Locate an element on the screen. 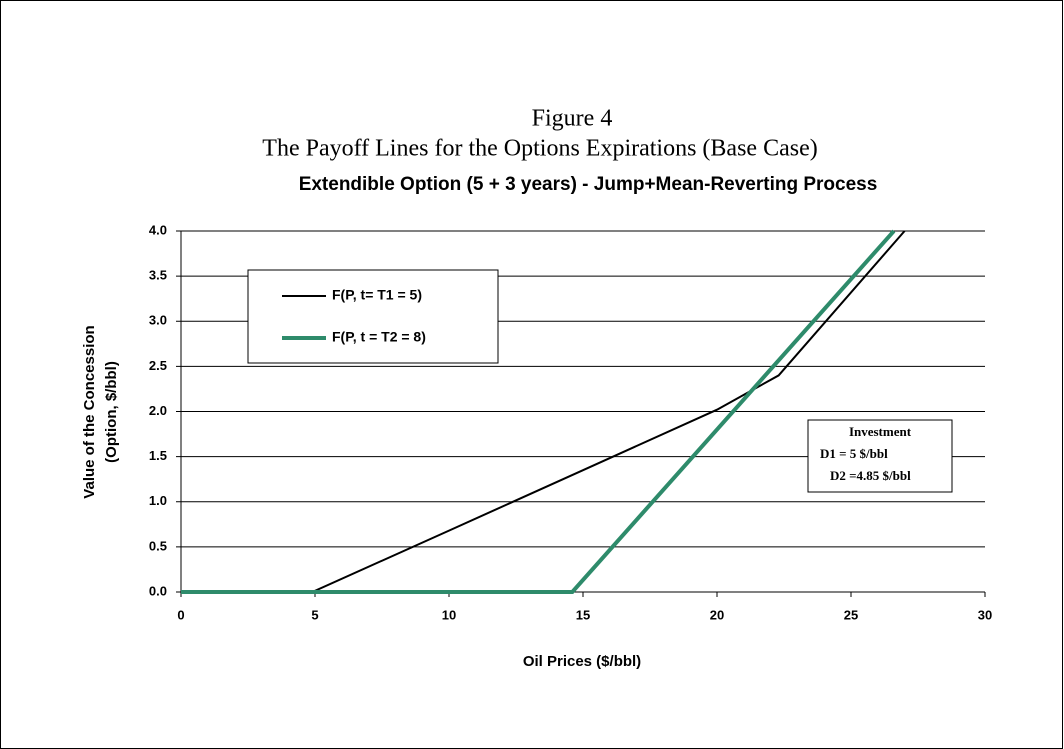  y-tick-label: 4.0 is located at coordinates (158, 229).